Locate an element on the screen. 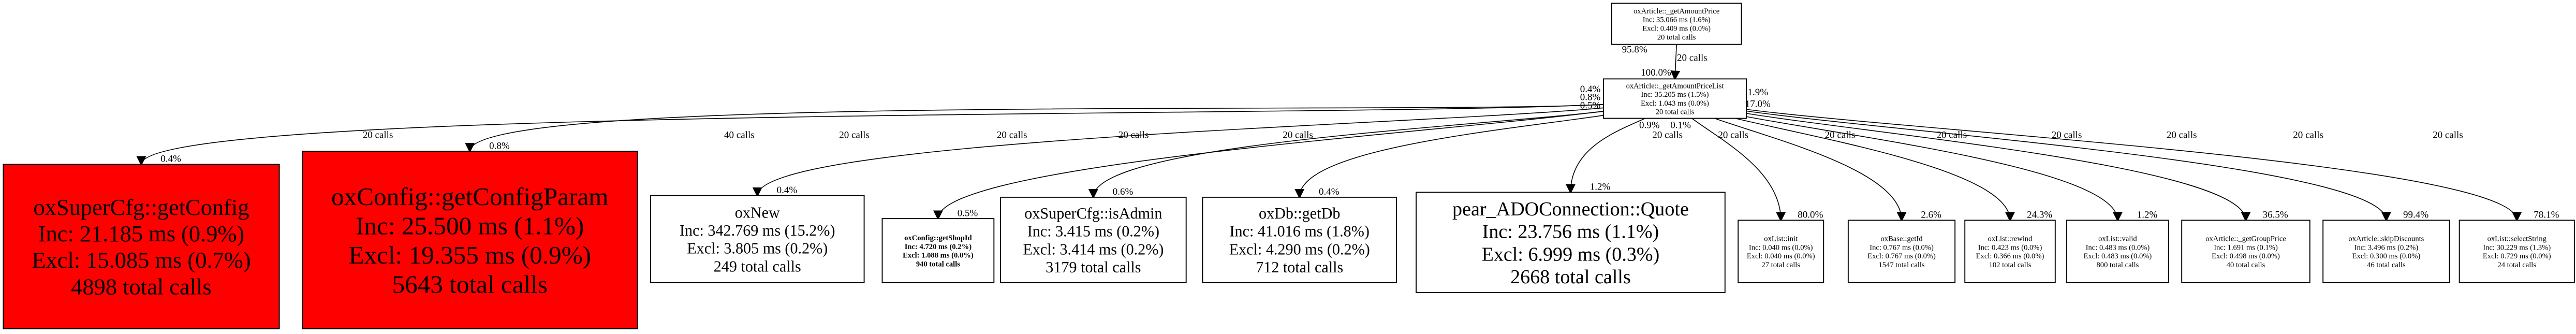 The width and height of the screenshot is (2576, 334). node-name: oxConfig::getShopId is located at coordinates (938, 238).